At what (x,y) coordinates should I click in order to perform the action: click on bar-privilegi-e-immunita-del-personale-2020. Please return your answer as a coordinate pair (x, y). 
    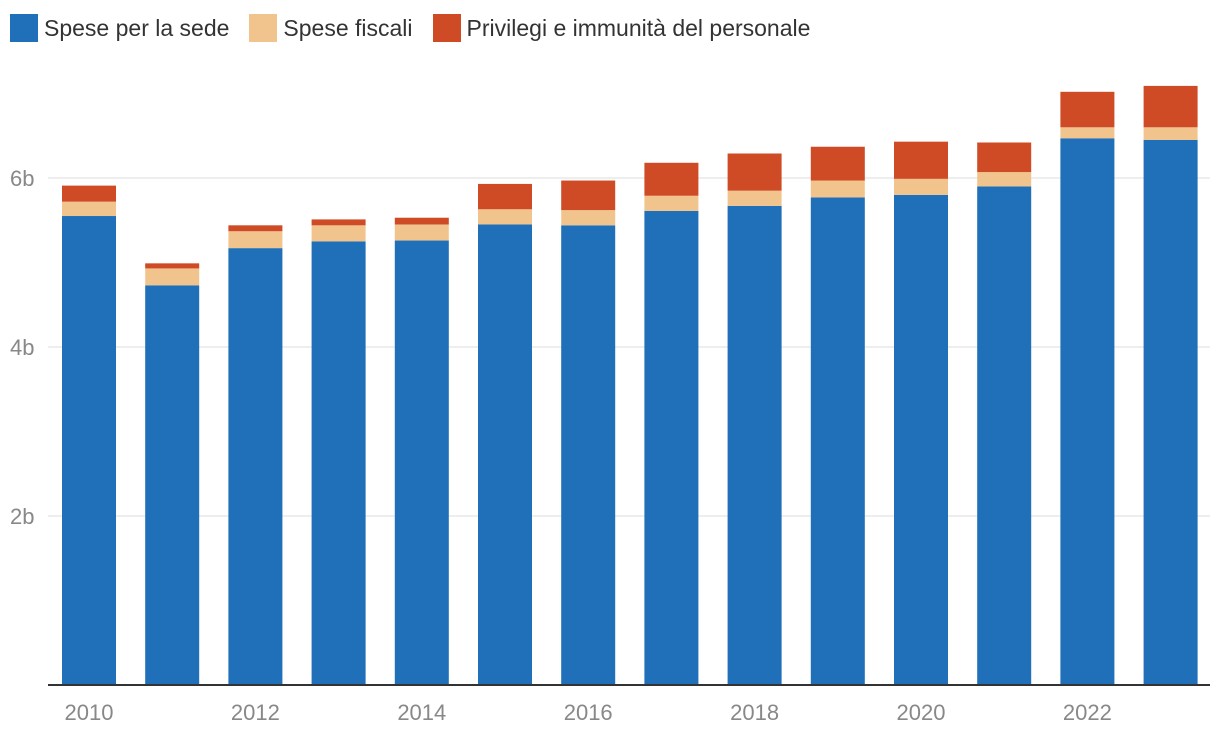
    Looking at the image, I should click on (921, 160).